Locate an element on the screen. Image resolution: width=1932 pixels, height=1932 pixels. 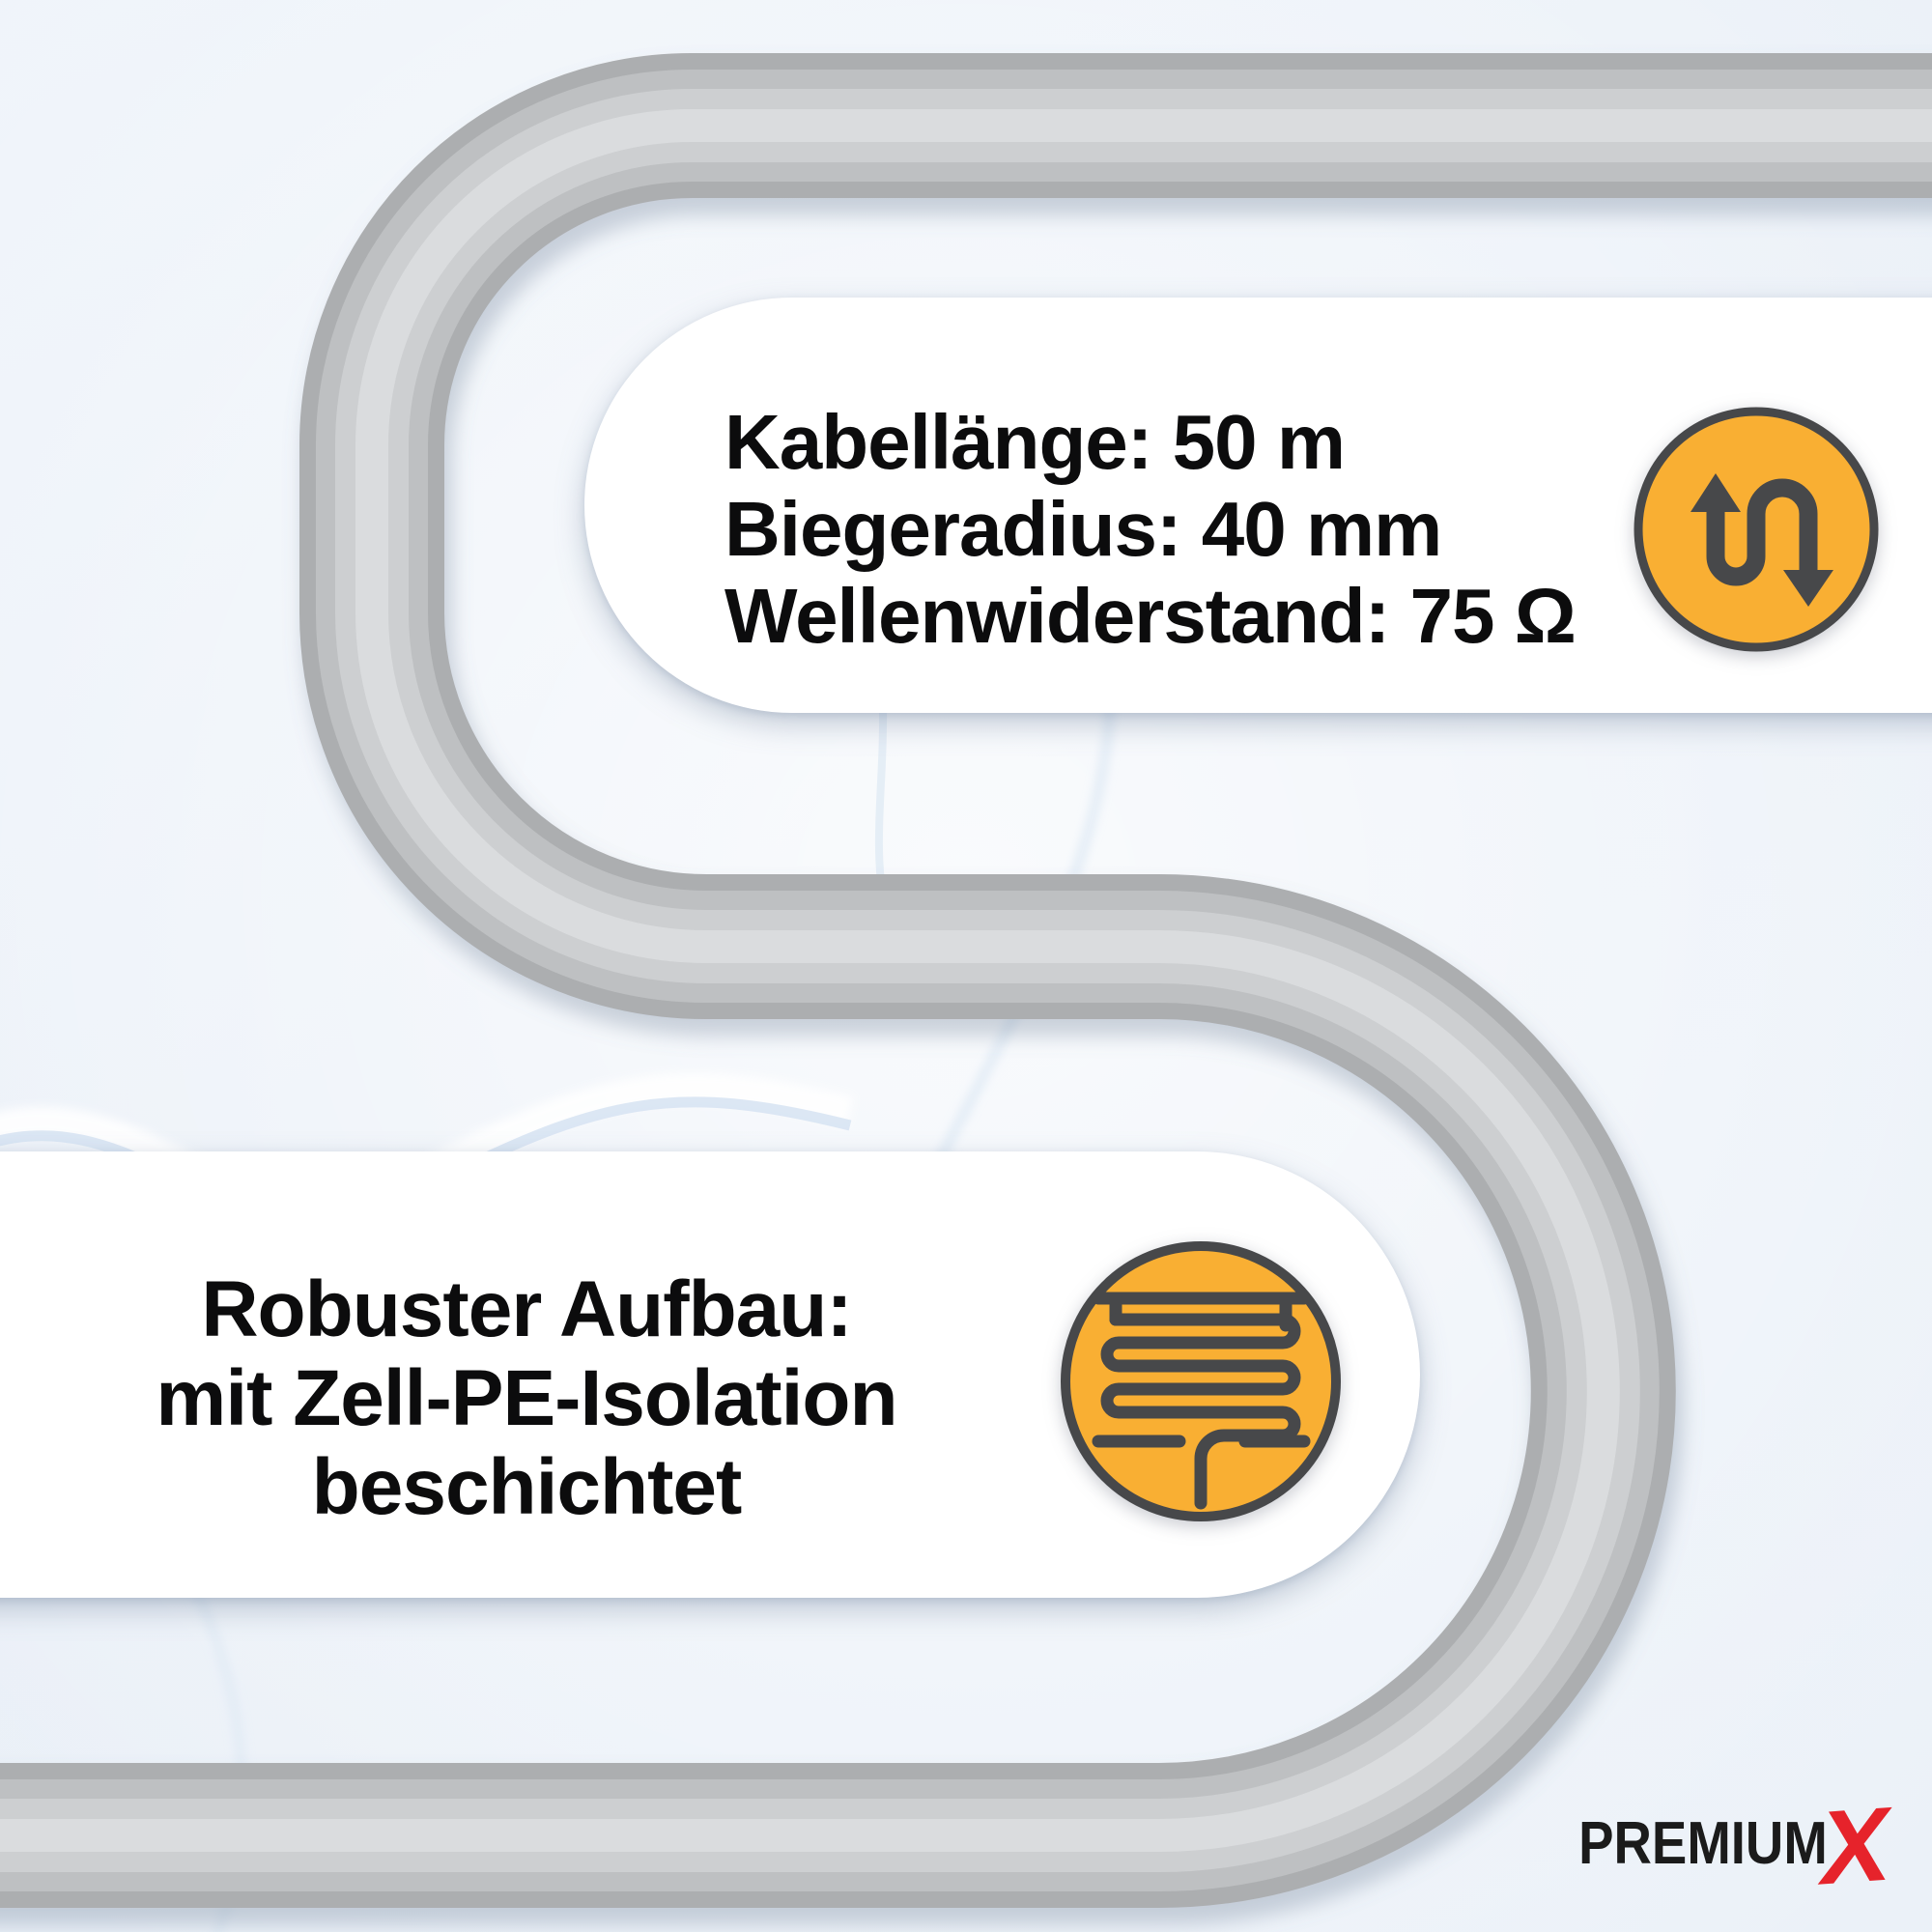
arrow-down-head is located at coordinates (1808, 588).